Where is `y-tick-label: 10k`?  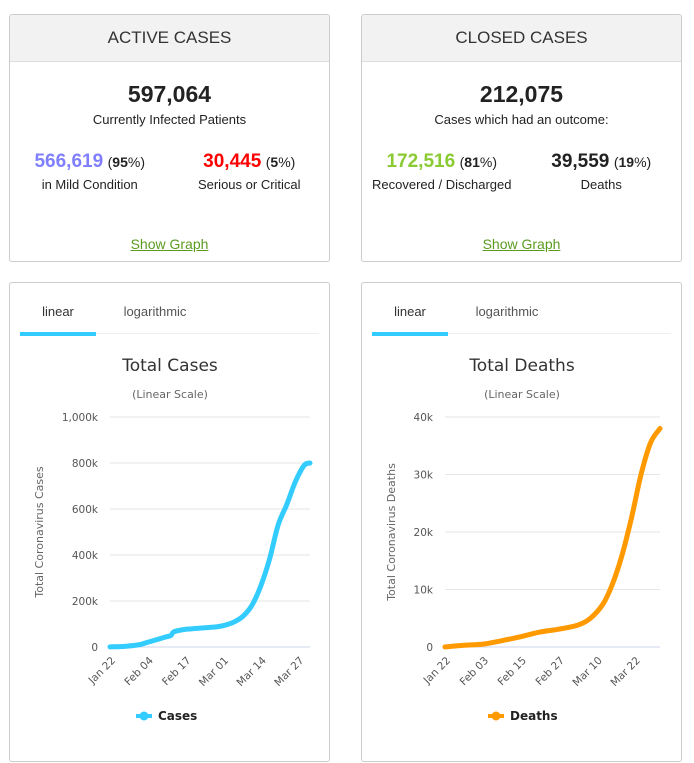 y-tick-label: 10k is located at coordinates (424, 591).